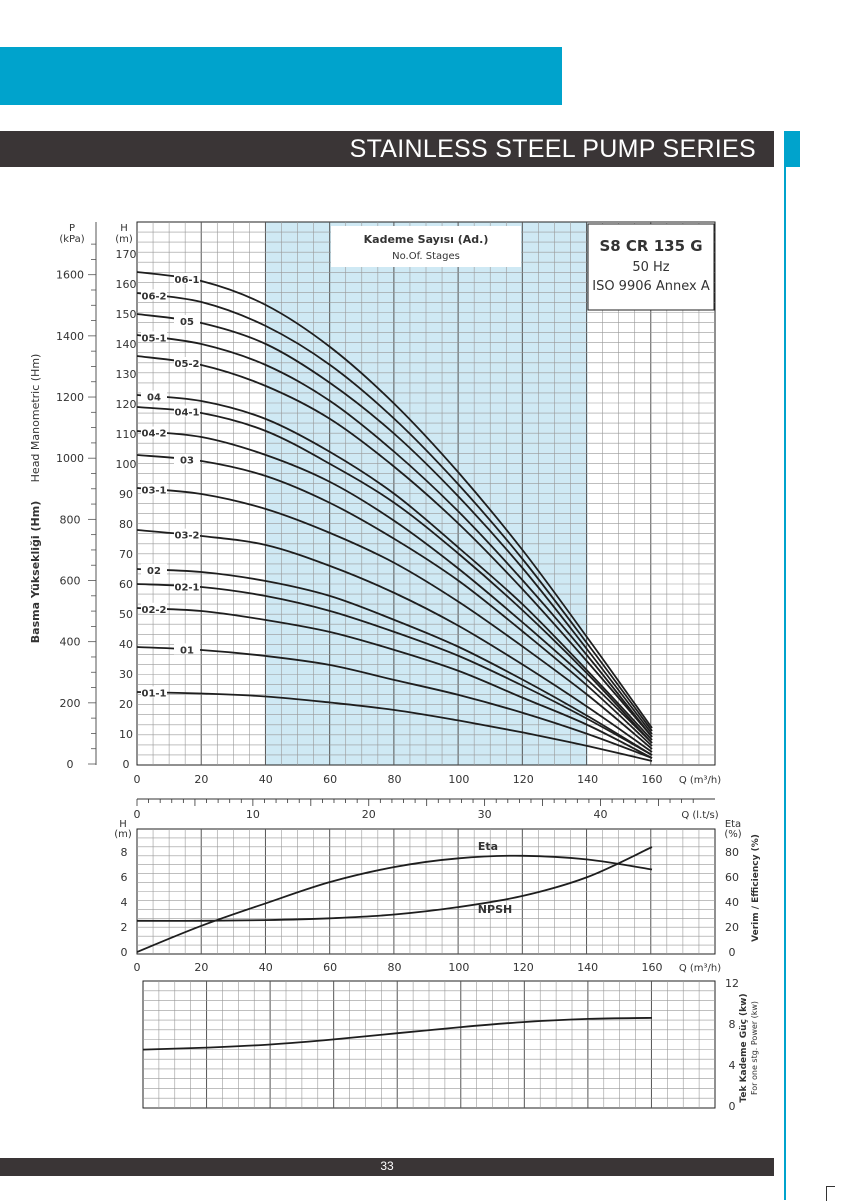 The image size is (844, 1201). Describe the element at coordinates (126, 254) in the screenshot. I see `h-tick-label: 170` at that location.